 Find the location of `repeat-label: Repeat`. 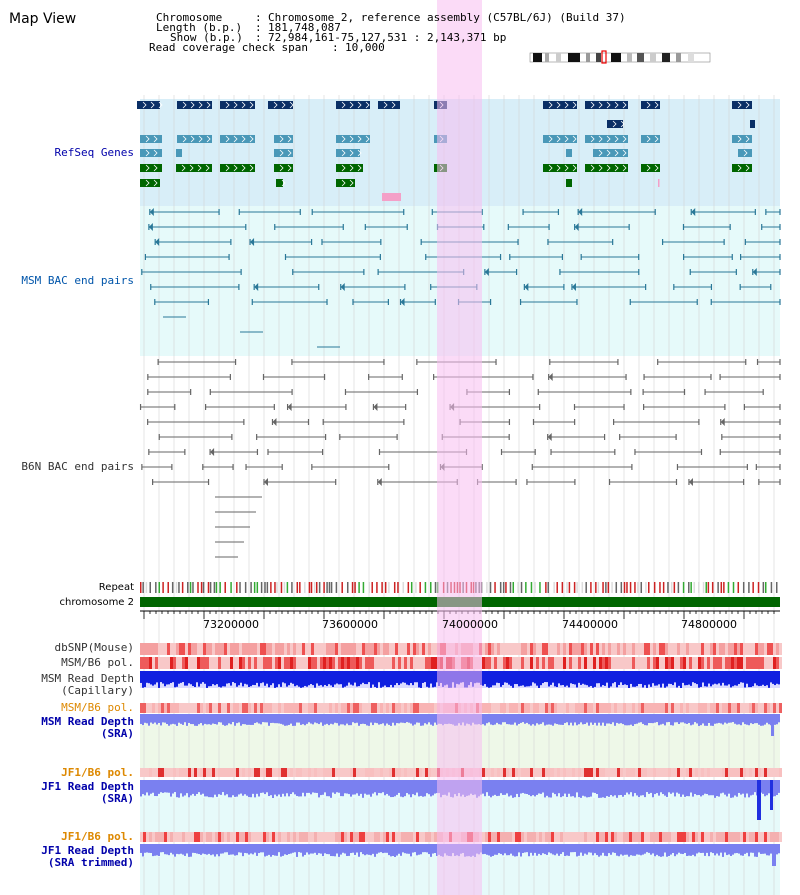

repeat-label: Repeat is located at coordinates (116, 587).